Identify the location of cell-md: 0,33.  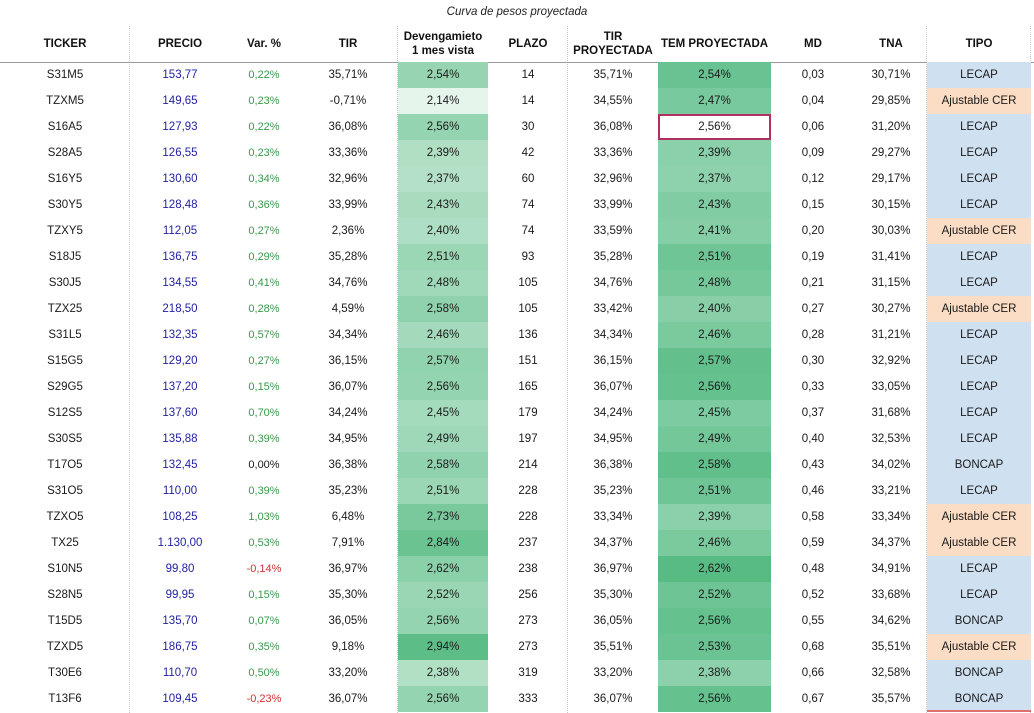
(813, 387).